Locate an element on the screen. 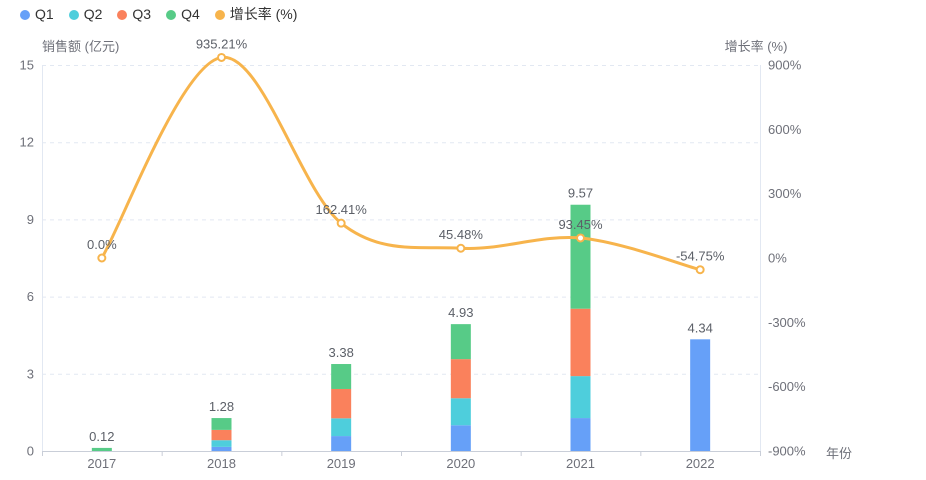 This screenshot has height=480, width=926. y-tick-label-left: 3 is located at coordinates (30, 373).